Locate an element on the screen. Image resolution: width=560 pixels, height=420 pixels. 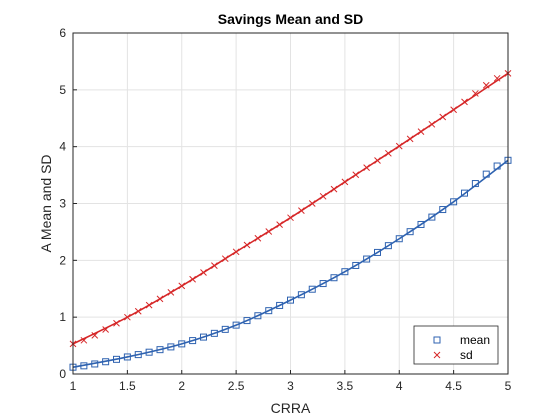
legend-marker-sd-stroke is located at coordinates (437, 355).